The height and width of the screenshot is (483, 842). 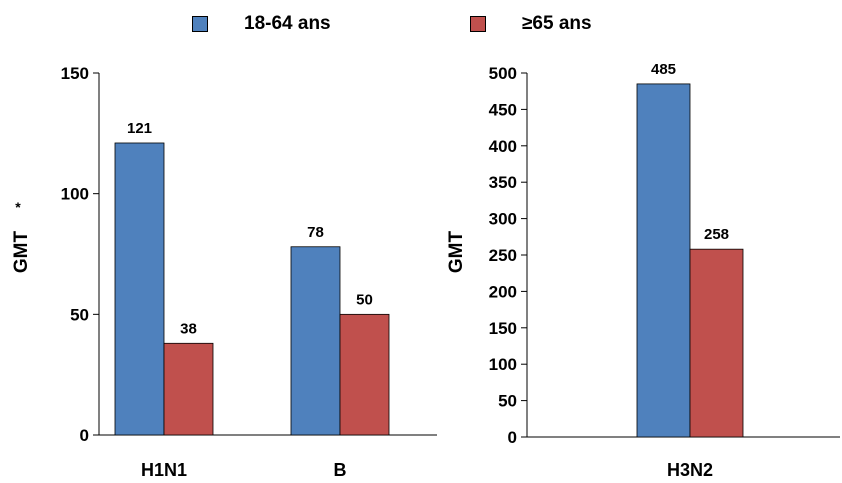 What do you see at coordinates (139, 128) in the screenshot?
I see `value-label-left-h1n1-s0: 121` at bounding box center [139, 128].